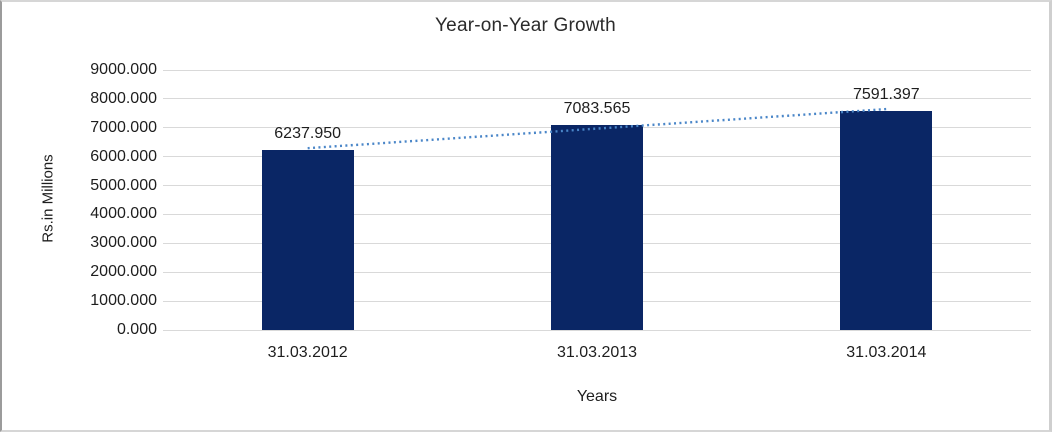  I want to click on y-axis-tick-label: 5000.000, so click(123, 185).